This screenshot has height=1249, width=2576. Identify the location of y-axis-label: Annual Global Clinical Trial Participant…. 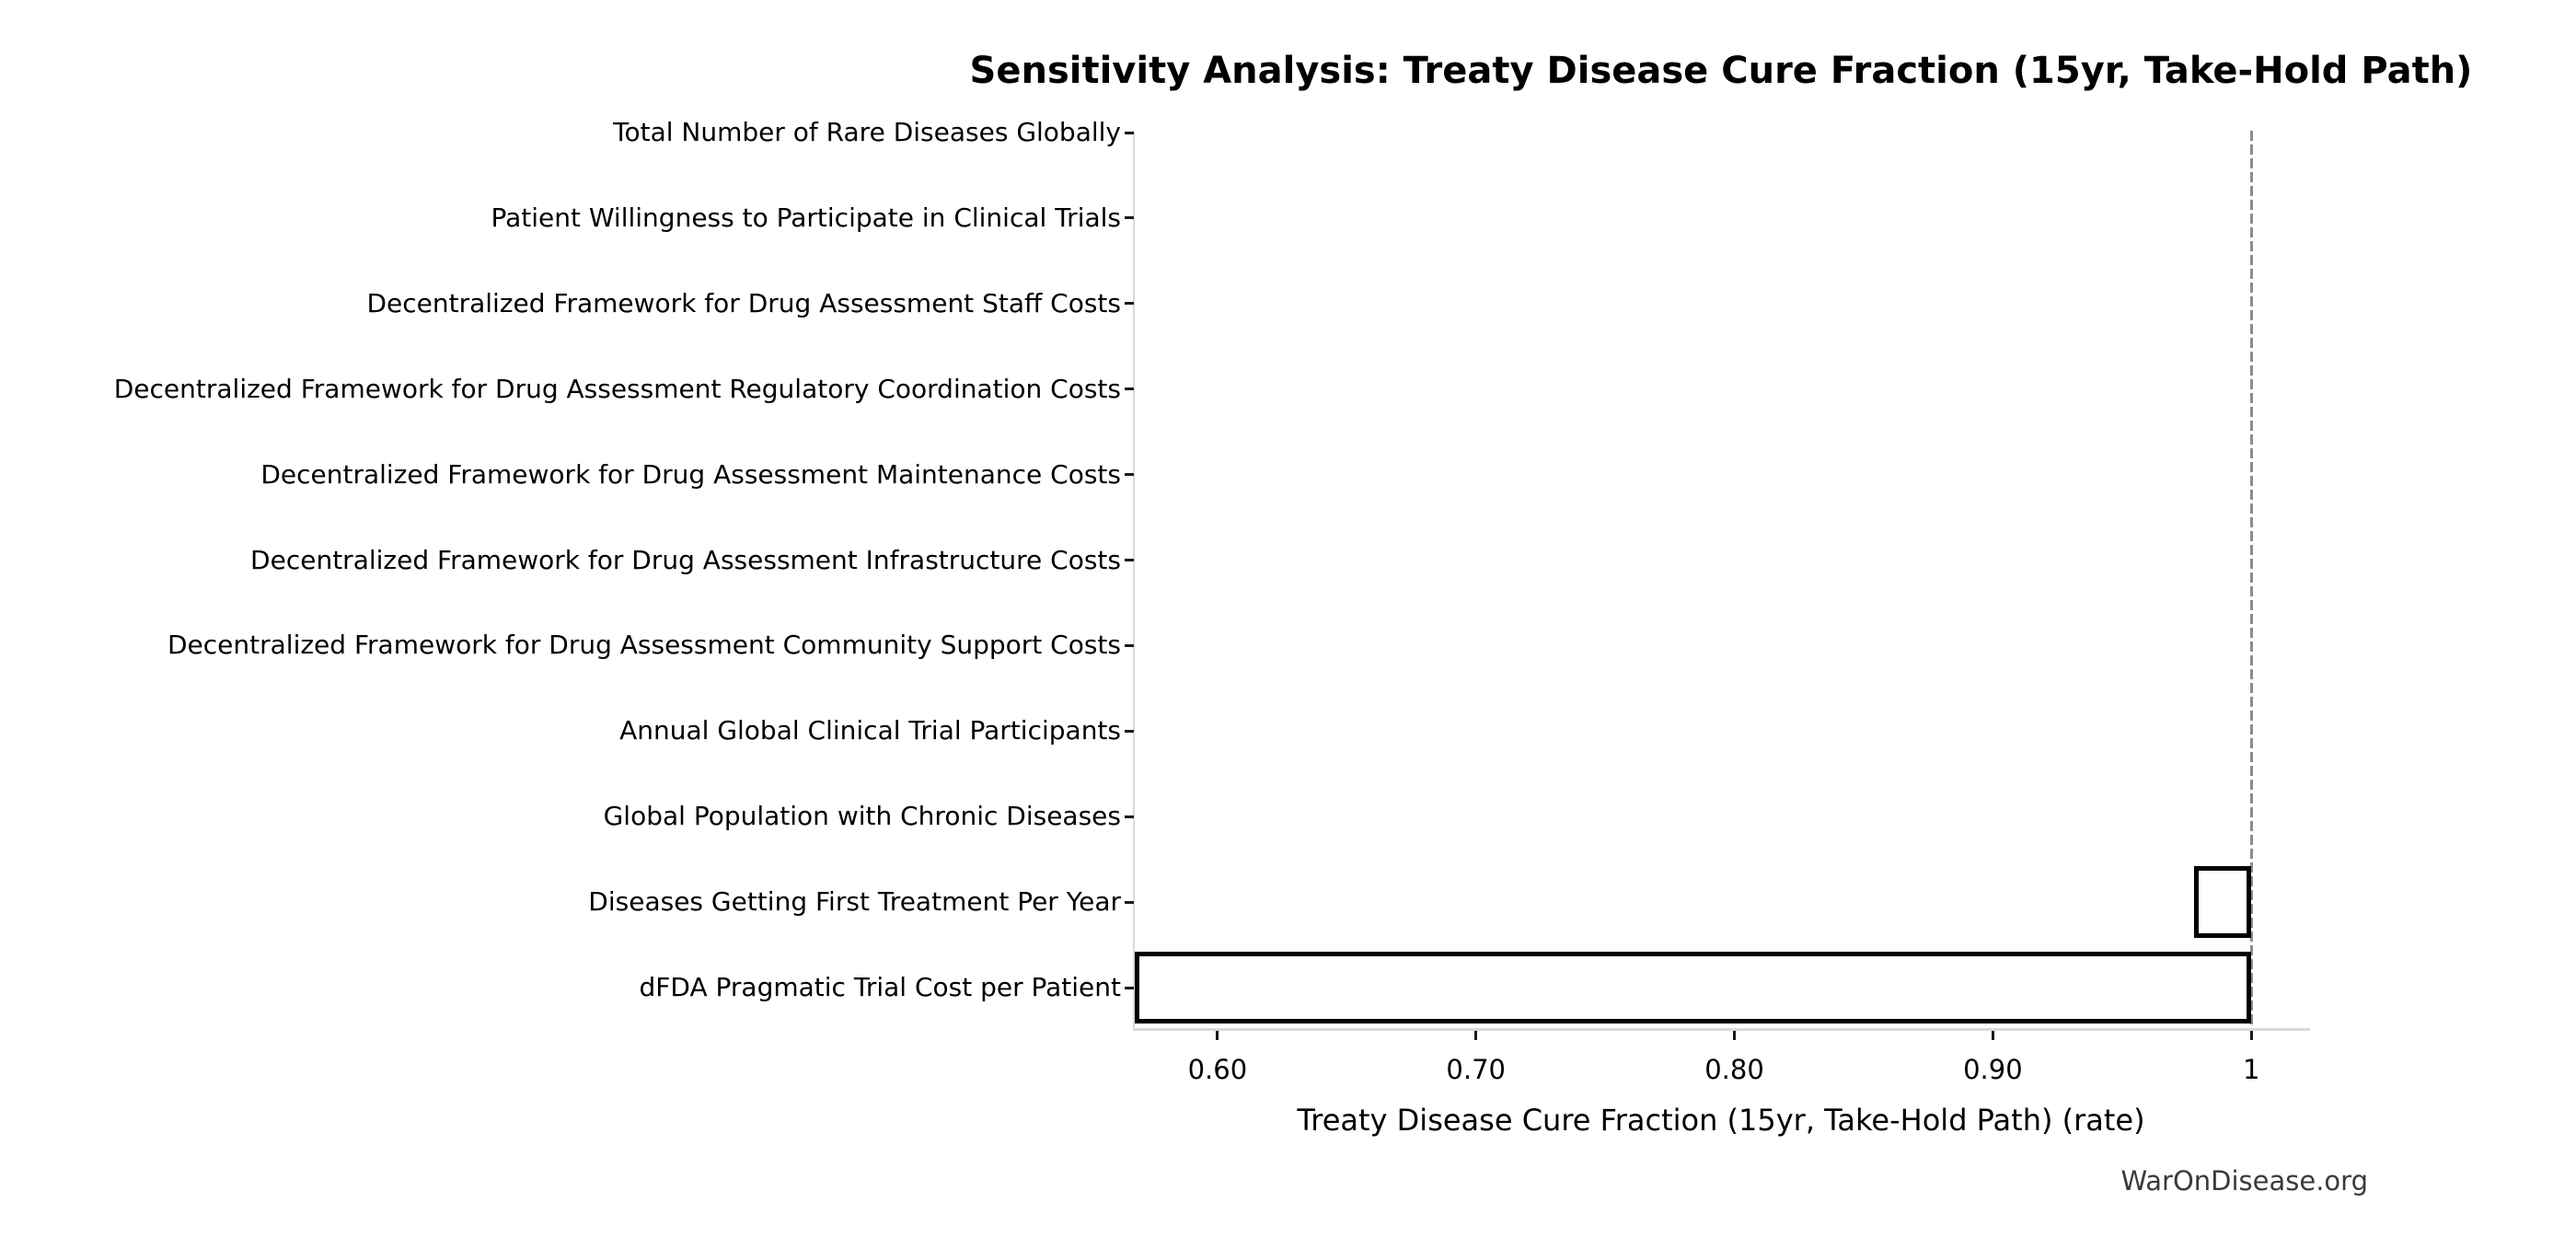
(870, 730).